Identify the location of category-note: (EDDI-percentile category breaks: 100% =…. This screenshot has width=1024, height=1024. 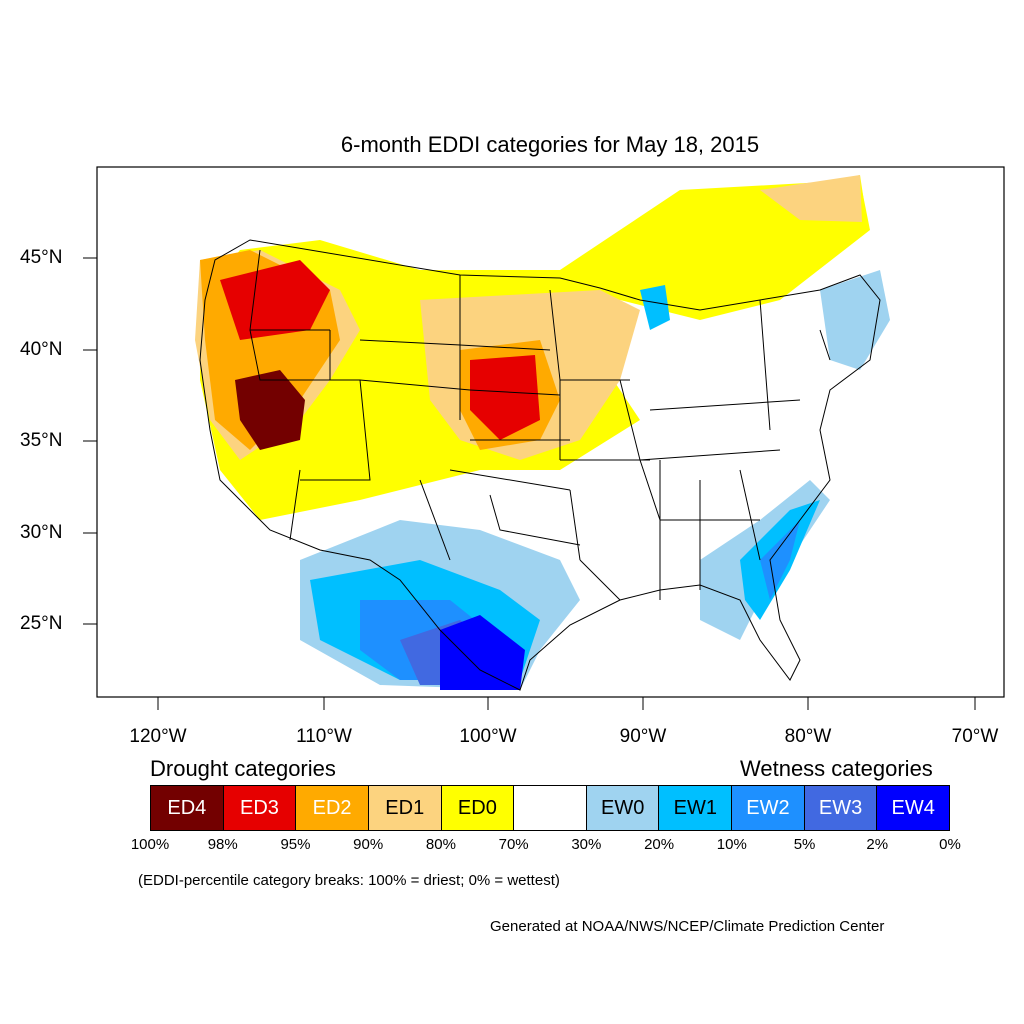
(349, 880).